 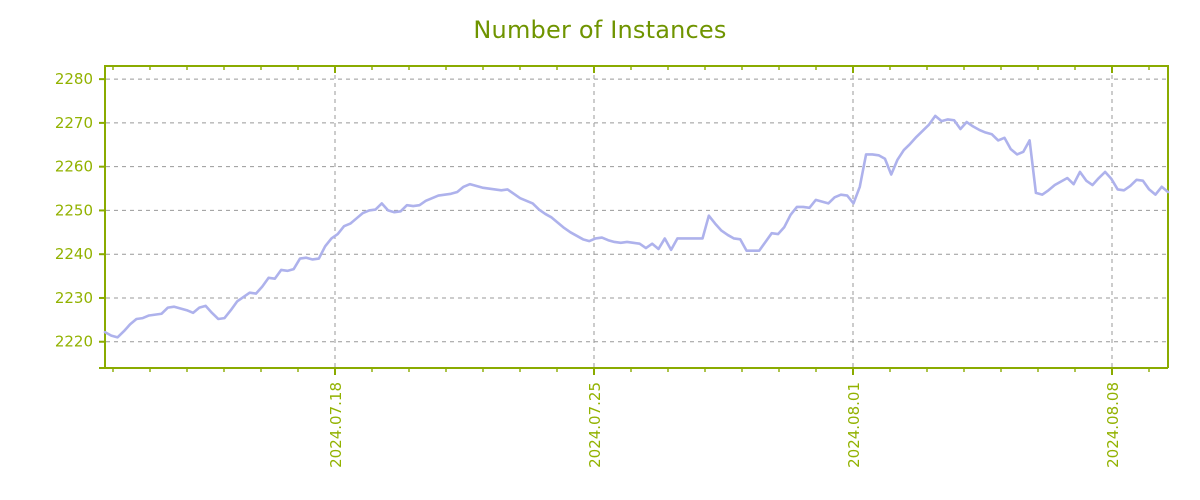 I want to click on x-axis-tick-label: 2024.07.25, so click(x=595, y=425).